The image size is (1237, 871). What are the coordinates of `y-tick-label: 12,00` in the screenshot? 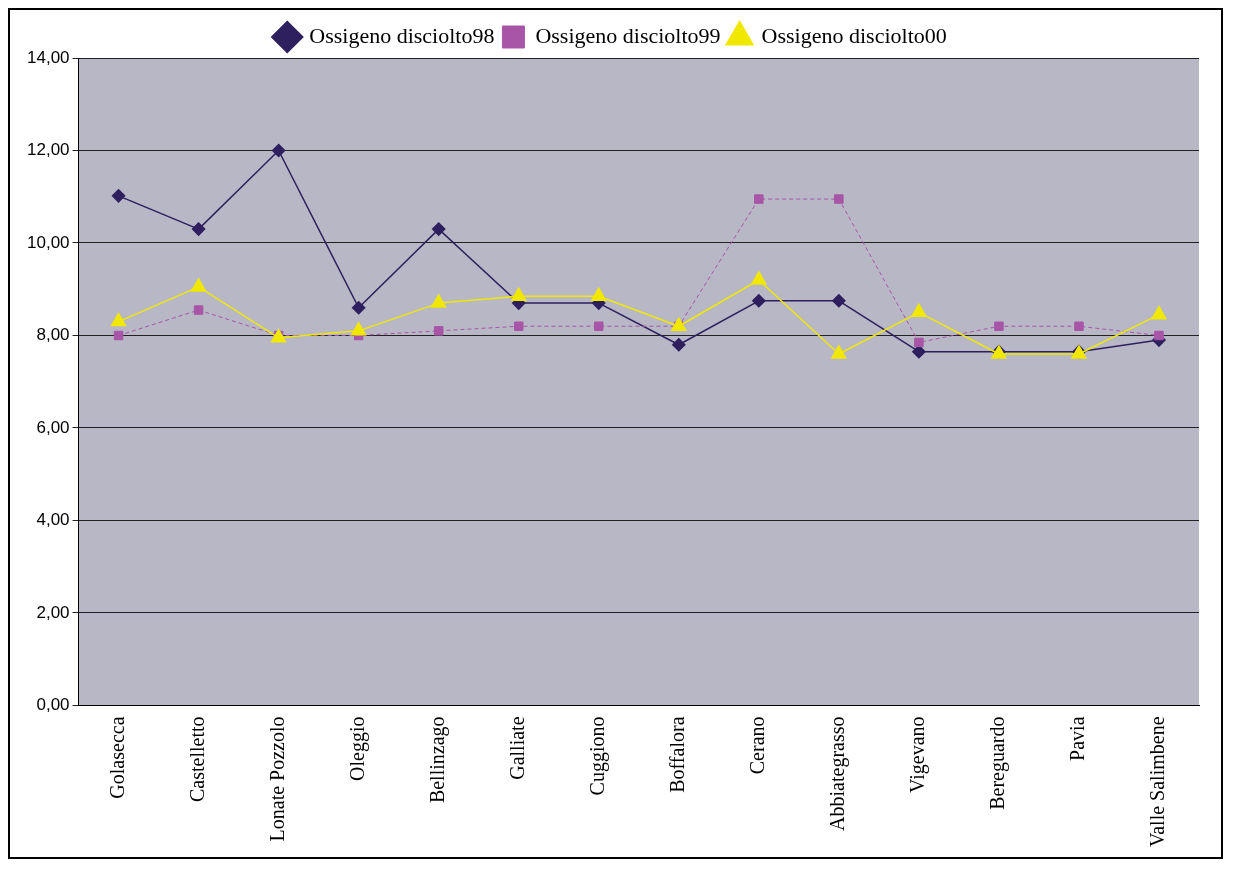 It's located at (48, 150).